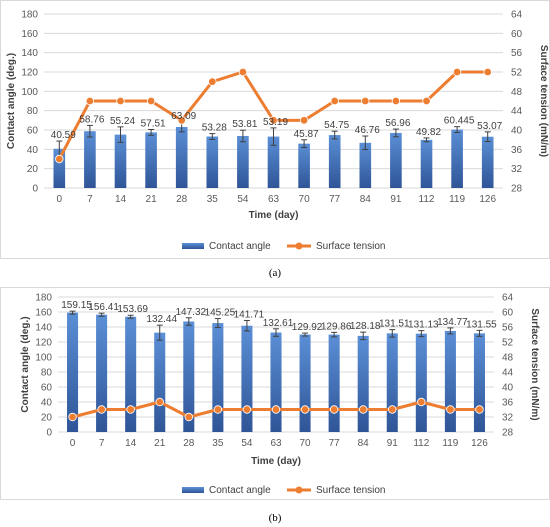 The height and width of the screenshot is (527, 550). Describe the element at coordinates (396, 199) in the screenshot. I see `x-tick-label: 91` at that location.